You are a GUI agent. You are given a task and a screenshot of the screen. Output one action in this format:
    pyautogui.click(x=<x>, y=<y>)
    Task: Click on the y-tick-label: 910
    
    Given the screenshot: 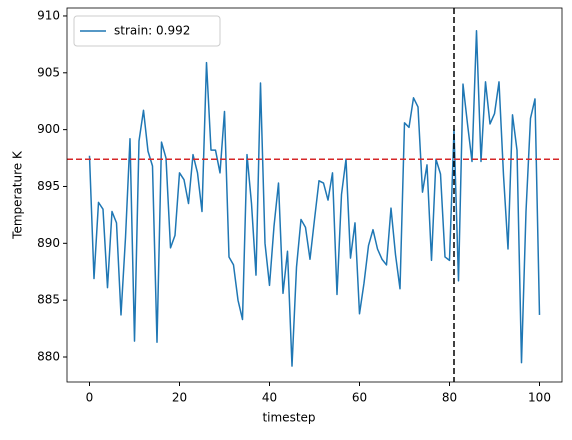 What is the action you would take?
    pyautogui.click(x=48, y=15)
    